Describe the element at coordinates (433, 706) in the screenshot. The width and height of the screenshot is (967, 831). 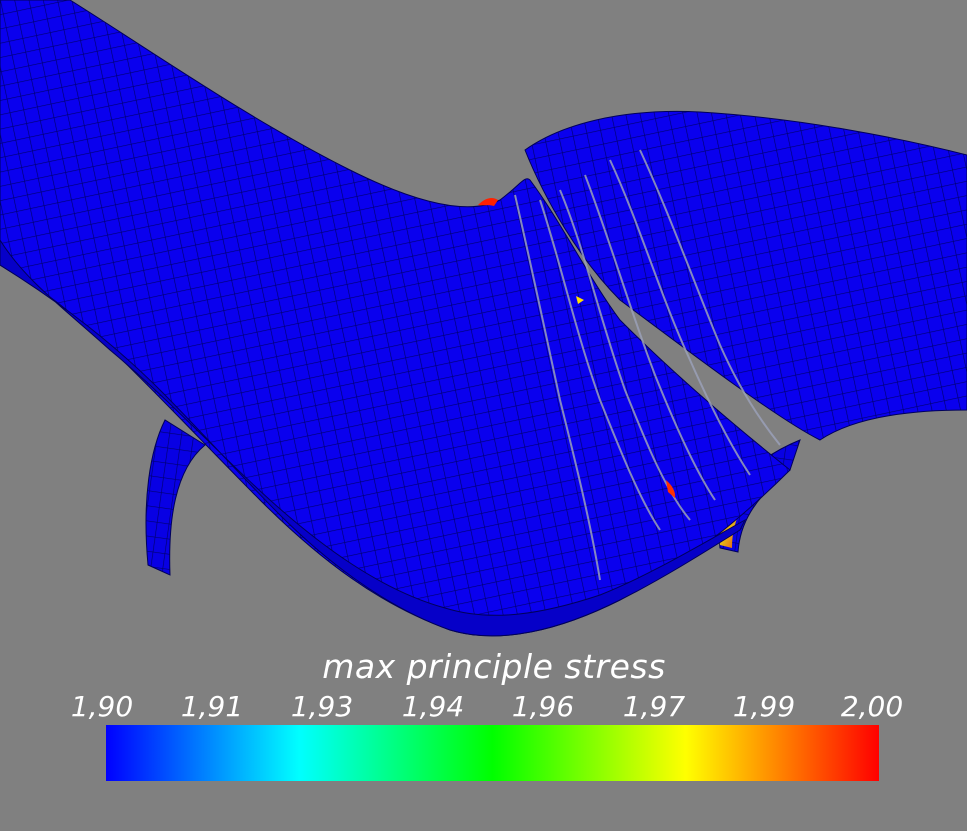
I see `tick-label: 1,94` at that location.